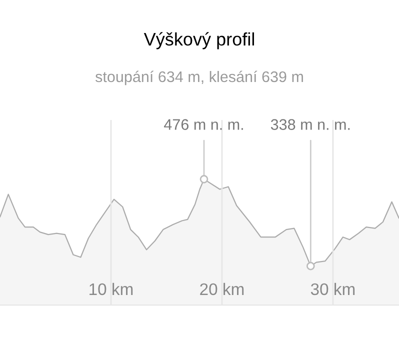  What do you see at coordinates (199, 78) in the screenshot?
I see `chart-subtitle: stoupání 634 m, klesání 639 m` at bounding box center [199, 78].